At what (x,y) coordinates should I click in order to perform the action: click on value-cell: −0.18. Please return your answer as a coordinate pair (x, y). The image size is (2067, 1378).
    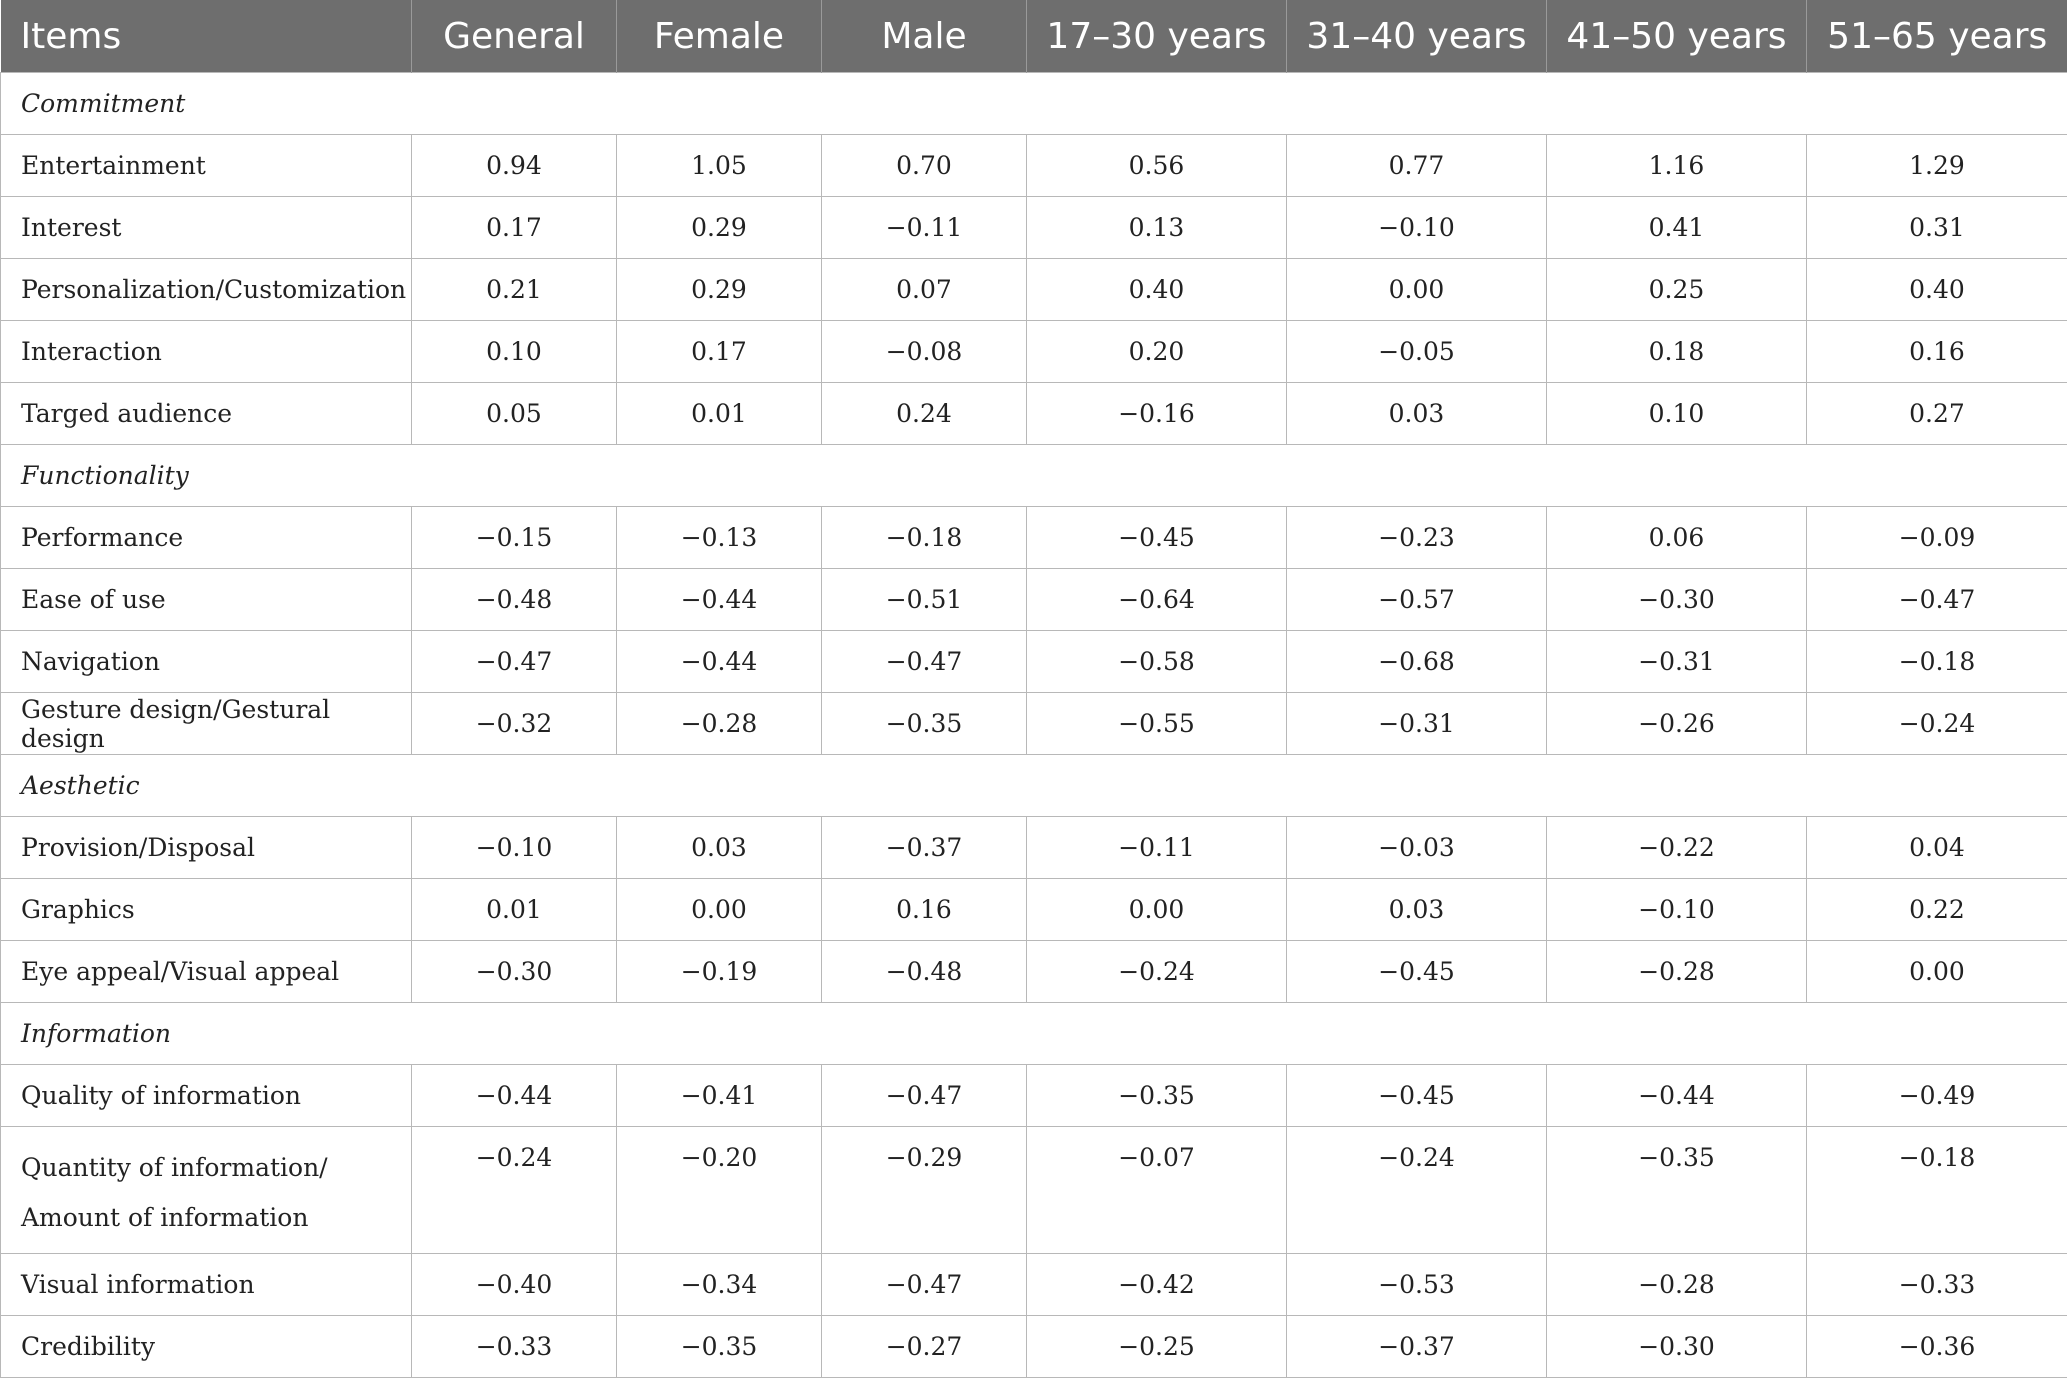
    Looking at the image, I should click on (924, 538).